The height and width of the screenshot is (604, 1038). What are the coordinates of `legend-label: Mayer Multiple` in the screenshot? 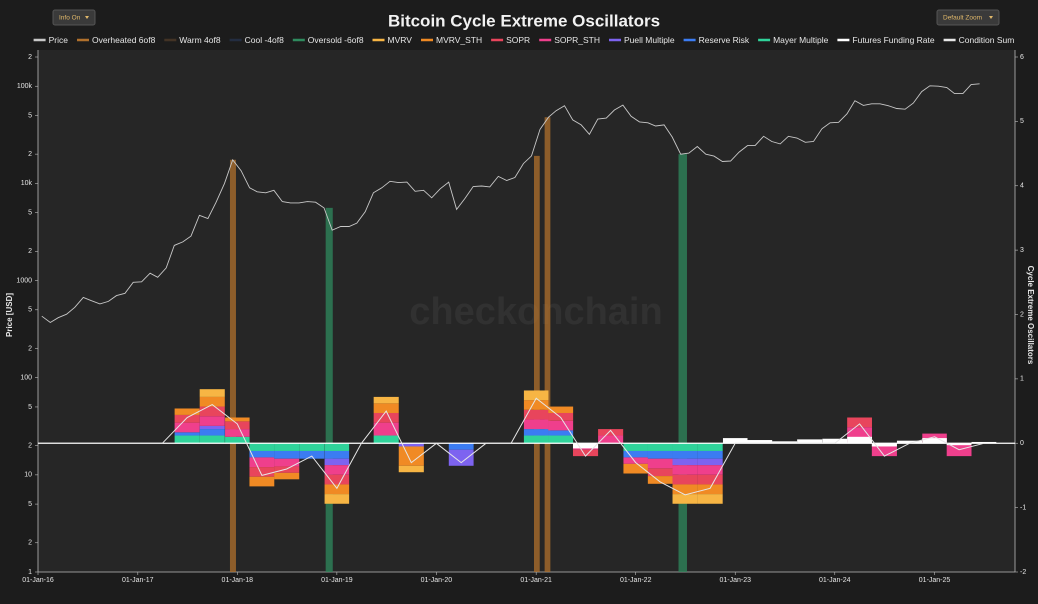 It's located at (801, 40).